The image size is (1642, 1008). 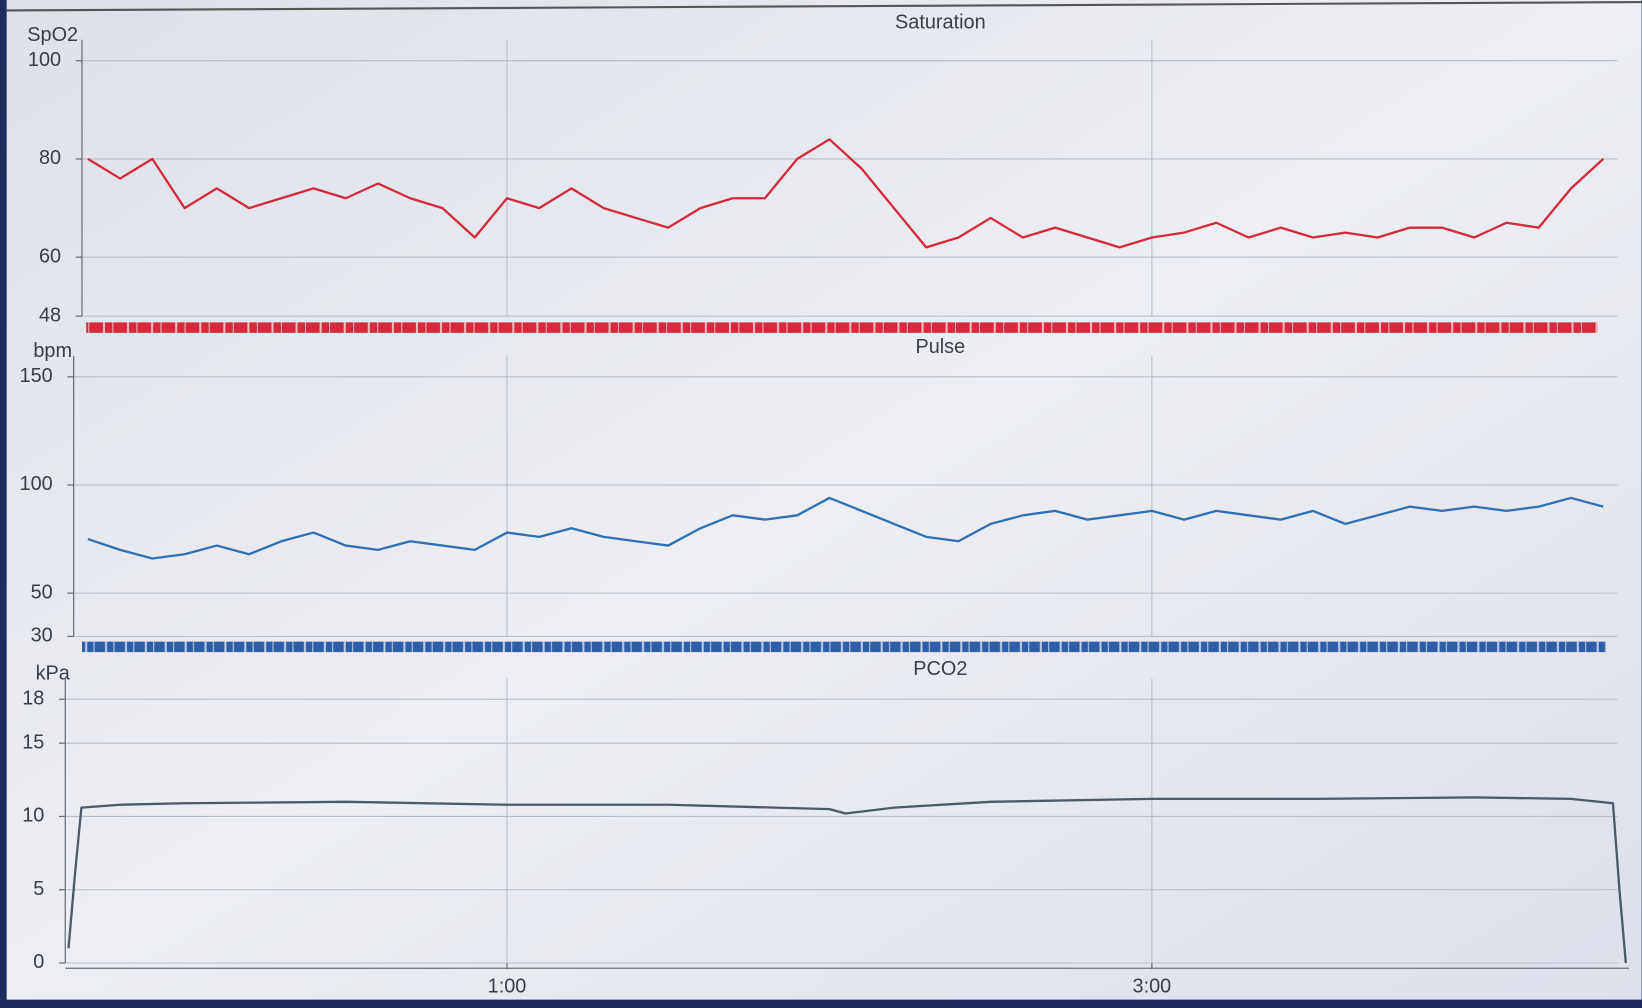 What do you see at coordinates (42, 592) in the screenshot?
I see `y-tick-label: 50` at bounding box center [42, 592].